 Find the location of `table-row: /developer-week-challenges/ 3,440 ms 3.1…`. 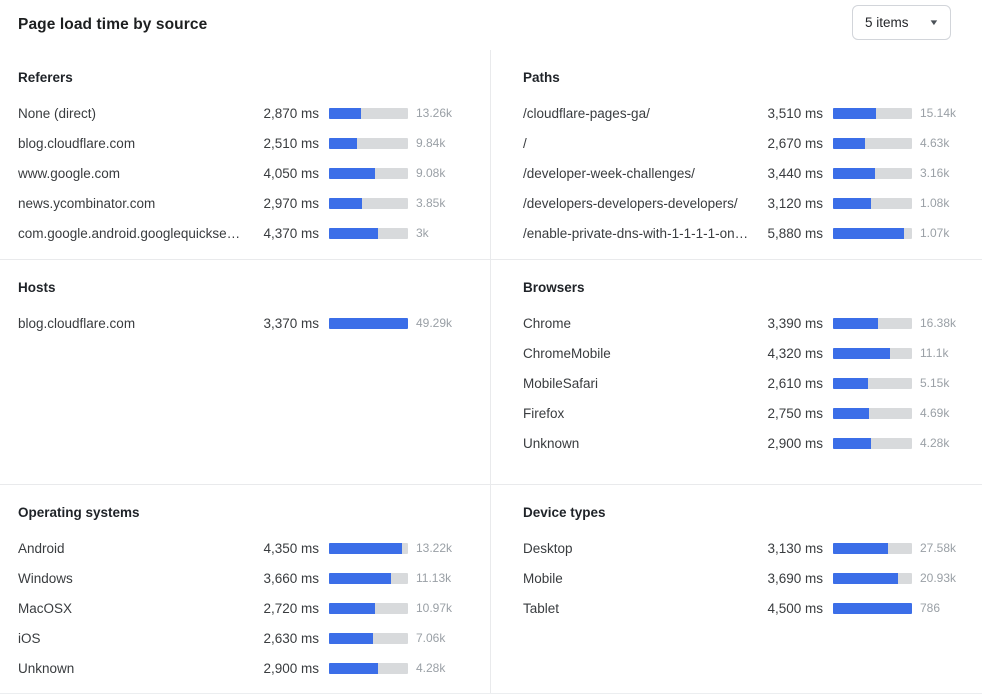

table-row: /developer-week-challenges/ 3,440 ms 3.1… is located at coordinates (748, 173).